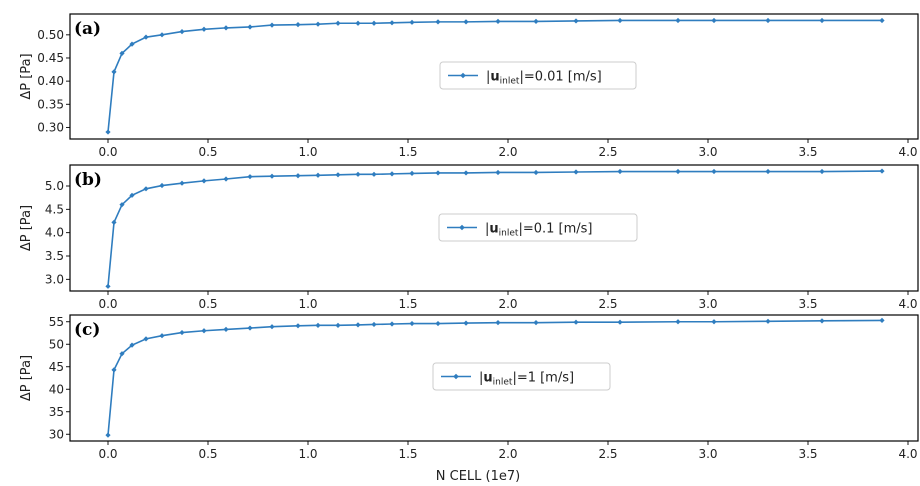 This screenshot has width=920, height=486. Describe the element at coordinates (50, 35) in the screenshot. I see `y-tick-label: 0.50` at that location.